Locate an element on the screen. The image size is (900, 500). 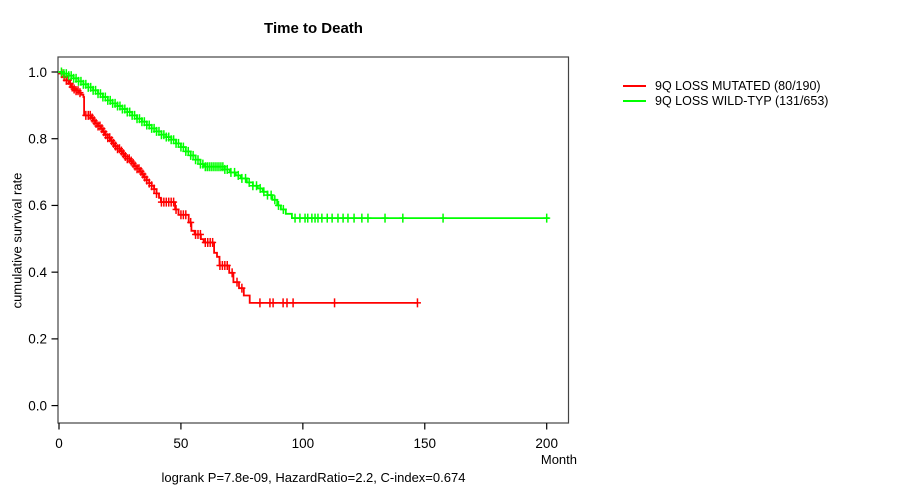
y-tick-label: 0.2 is located at coordinates (37, 339).